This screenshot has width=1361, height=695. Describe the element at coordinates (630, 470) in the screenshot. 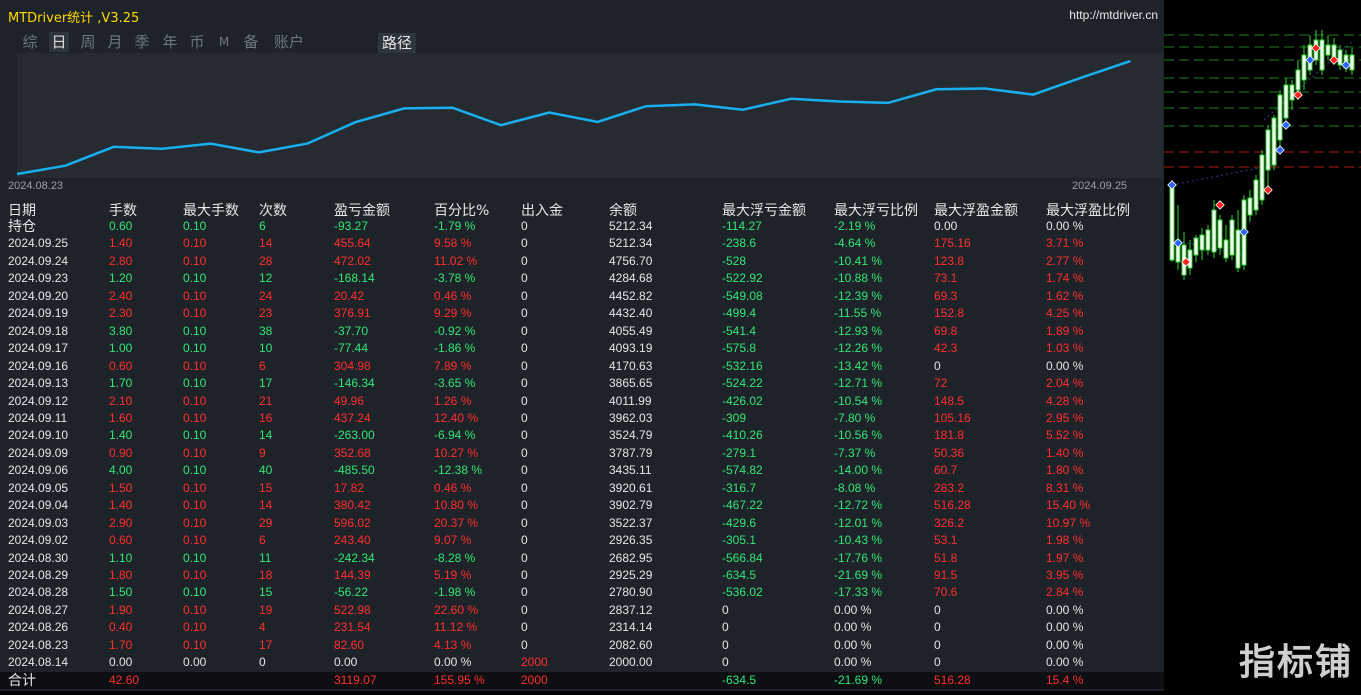

I see `table-cell: 3435.11` at that location.